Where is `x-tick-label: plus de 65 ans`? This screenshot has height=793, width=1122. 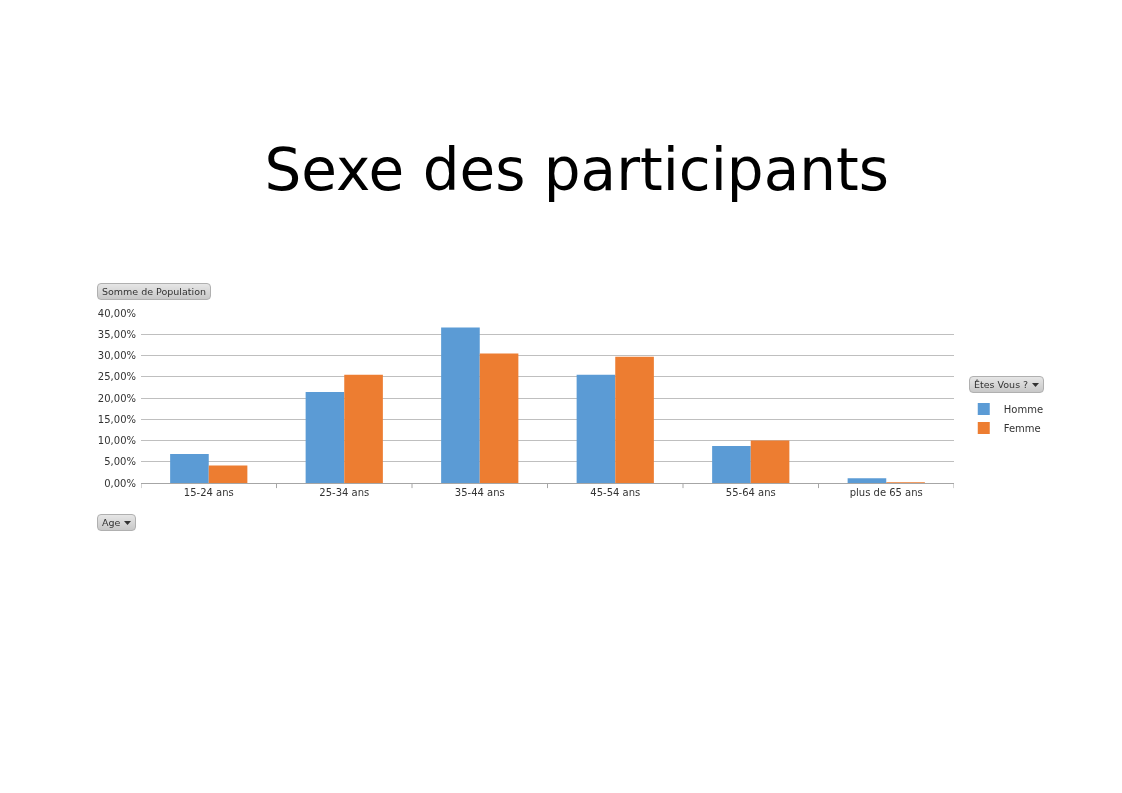 x-tick-label: plus de 65 ans is located at coordinates (886, 492).